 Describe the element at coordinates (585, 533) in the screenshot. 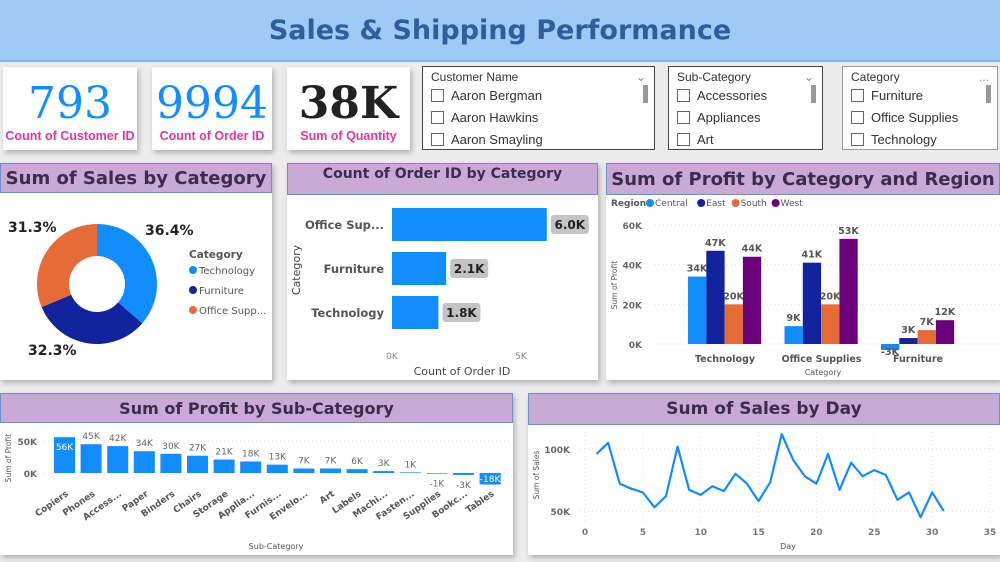

I see `x-tick-label: 0` at that location.